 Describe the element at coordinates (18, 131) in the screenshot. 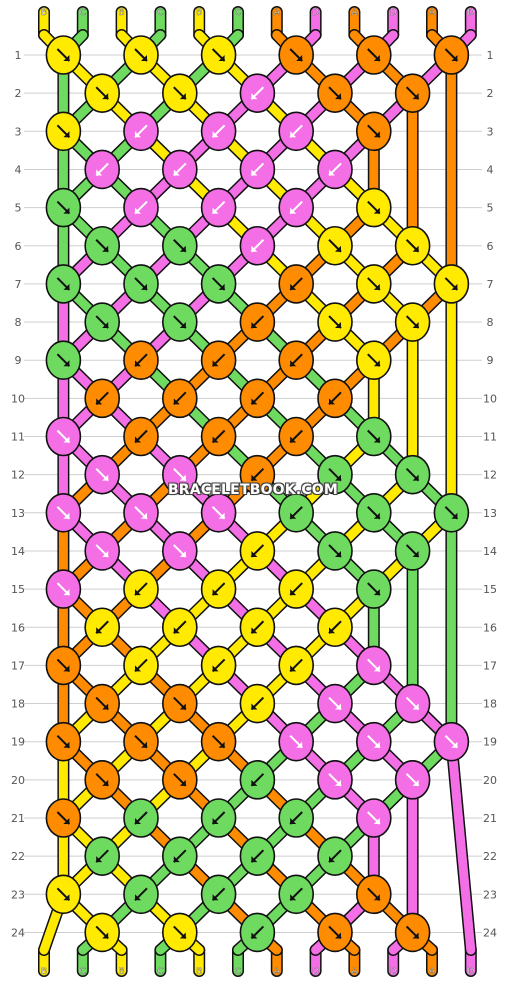

I see `row-number-left: 3` at that location.